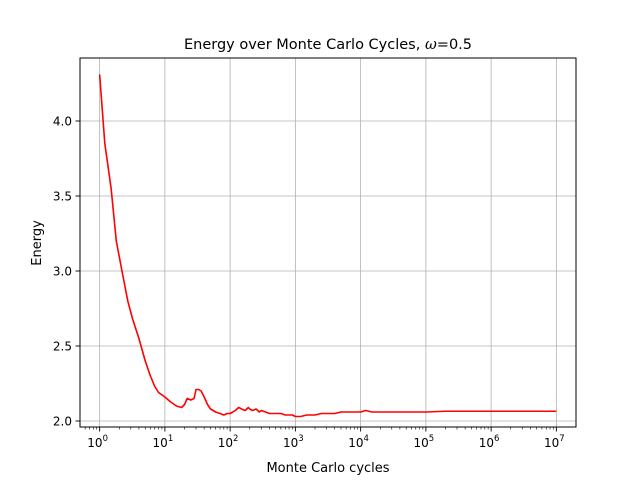 This screenshot has height=480, width=640. Describe the element at coordinates (328, 45) in the screenshot. I see `chart-title: Energy over Monte Carlo Cycles, ω=0.5` at that location.